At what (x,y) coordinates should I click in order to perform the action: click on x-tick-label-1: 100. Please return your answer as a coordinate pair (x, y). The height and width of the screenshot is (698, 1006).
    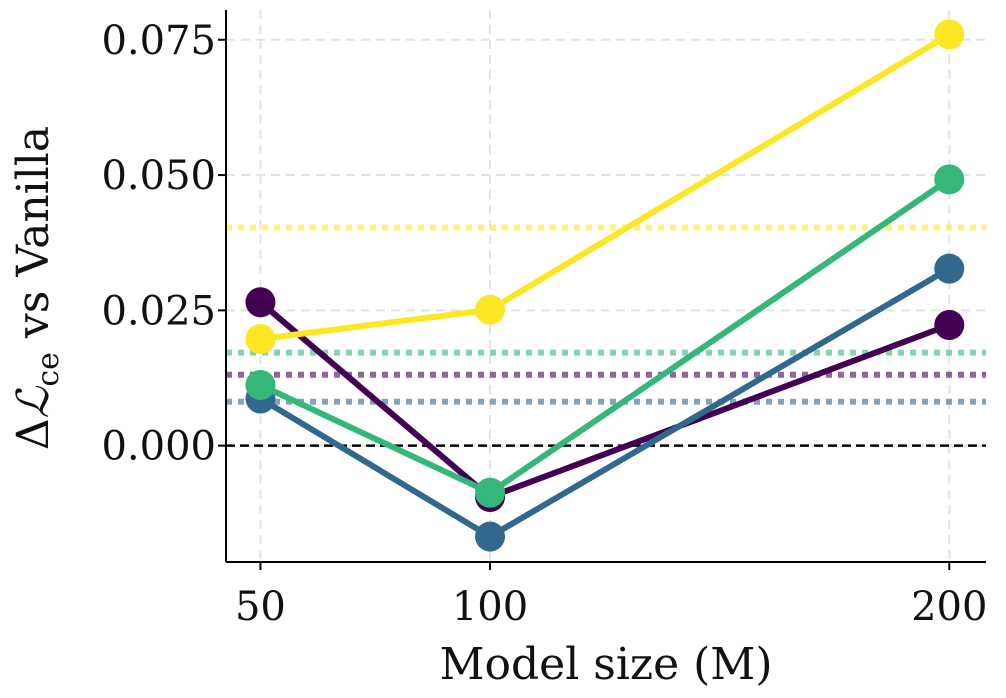
    Looking at the image, I should click on (490, 607).